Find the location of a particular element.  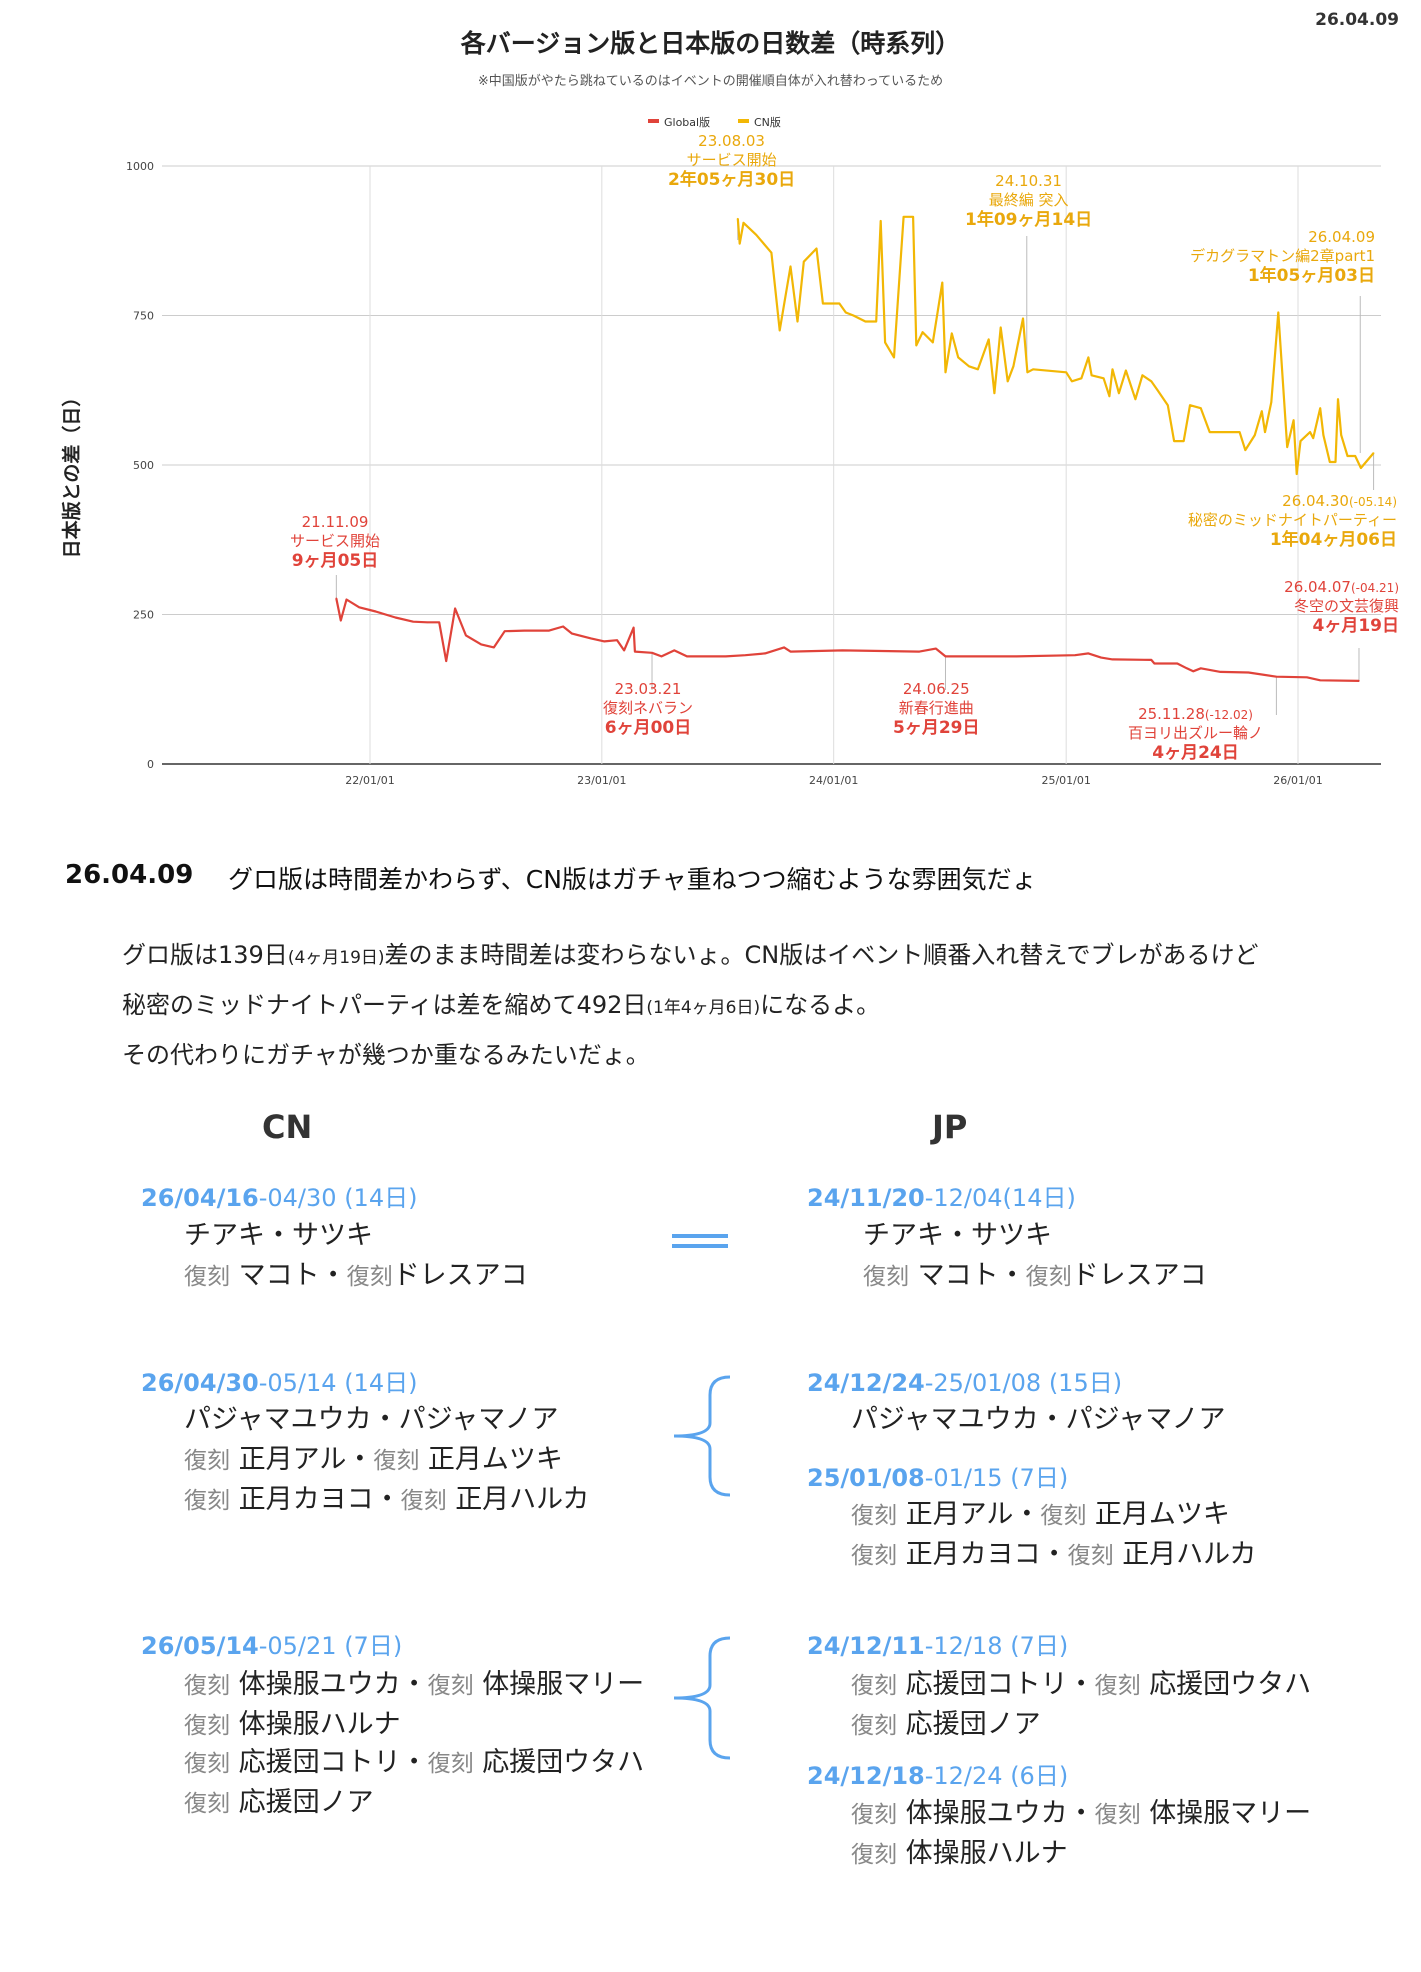

y-tick-label: 0 is located at coordinates (150, 764).